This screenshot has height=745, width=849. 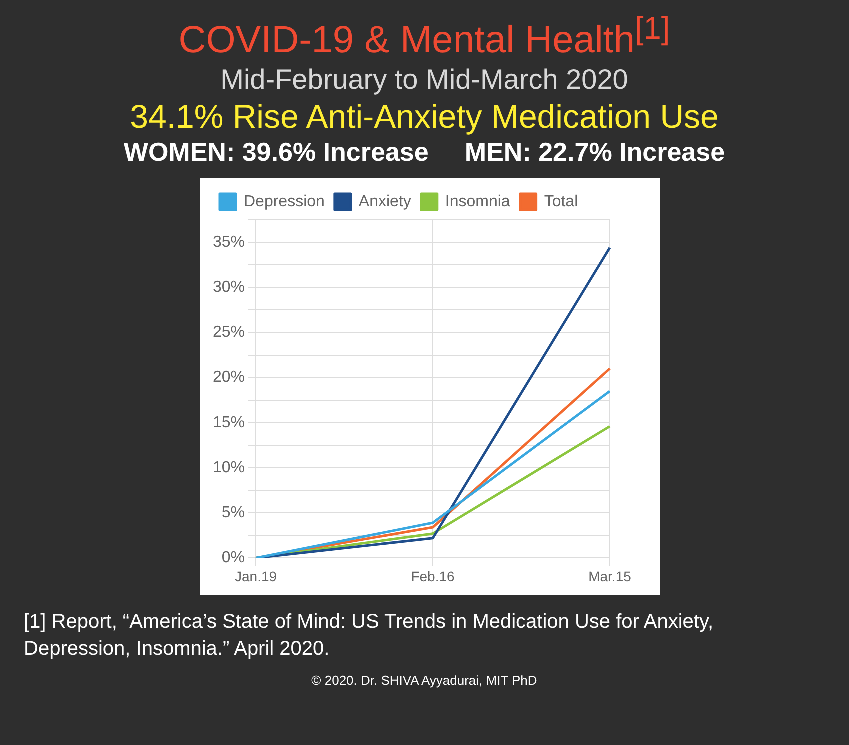 What do you see at coordinates (229, 377) in the screenshot?
I see `y-tick-label: 20%` at bounding box center [229, 377].